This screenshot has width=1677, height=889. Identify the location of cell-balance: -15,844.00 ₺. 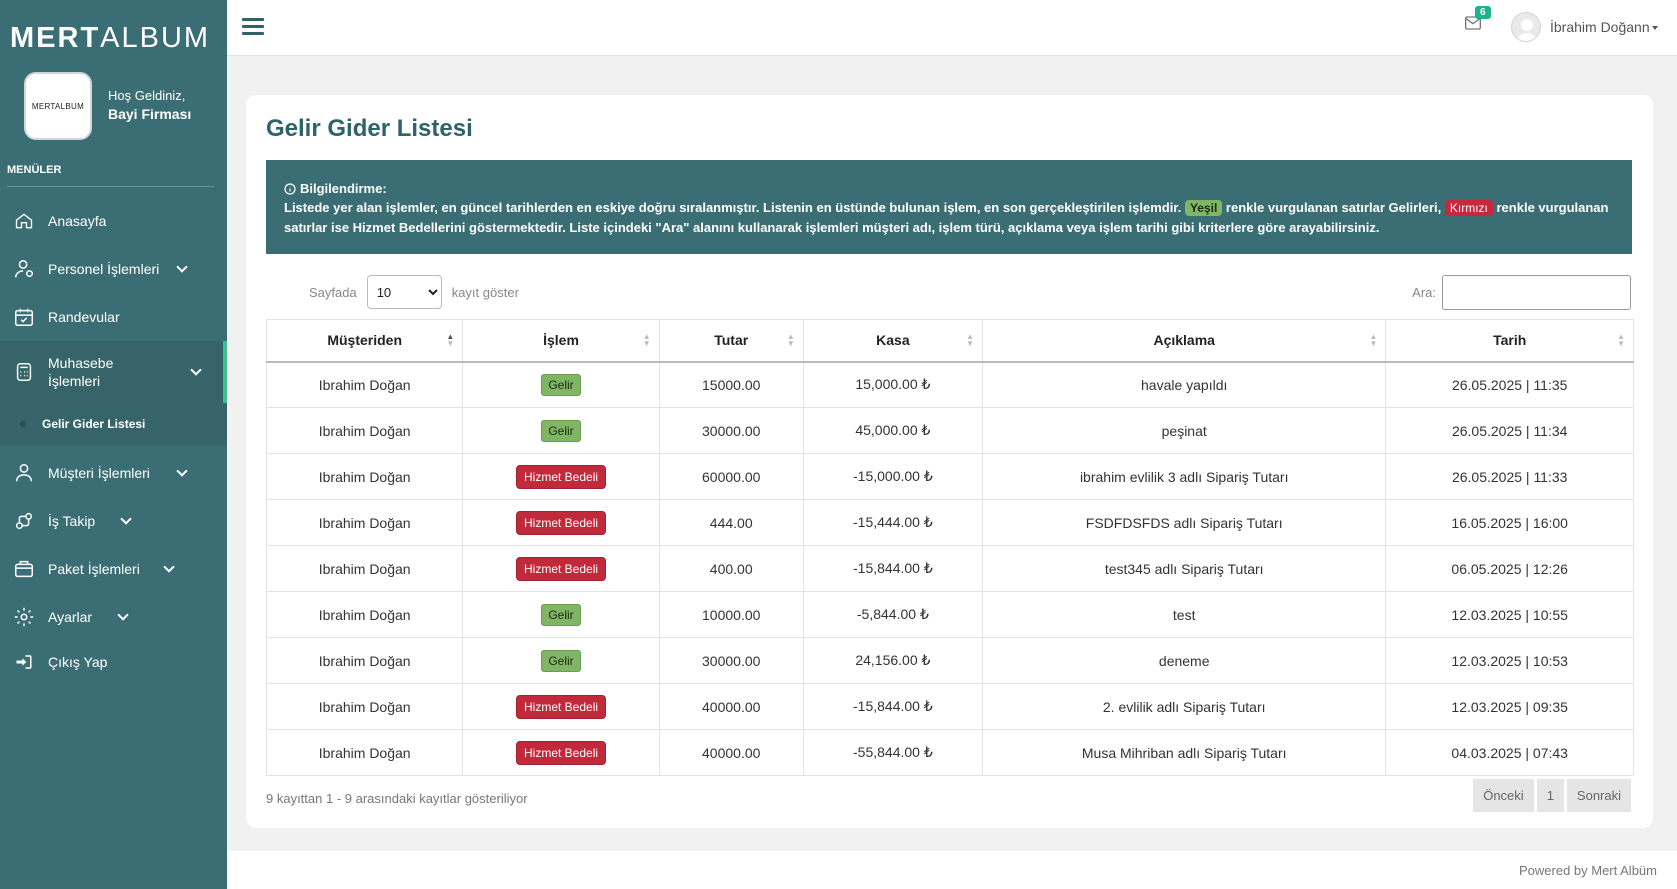
(893, 568).